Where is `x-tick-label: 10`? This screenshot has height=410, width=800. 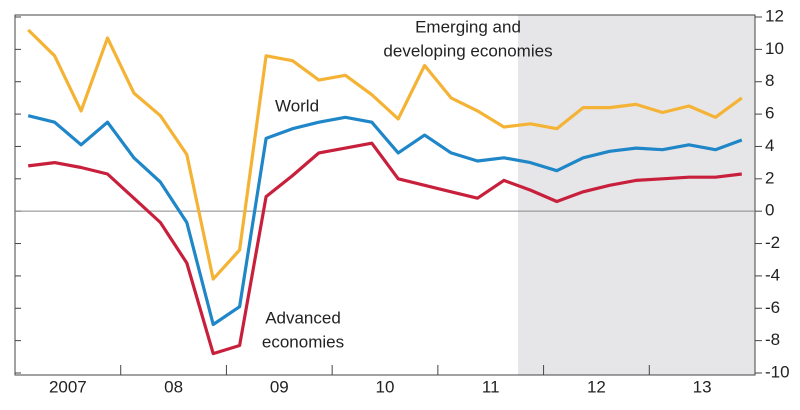 x-tick-label: 10 is located at coordinates (385, 386).